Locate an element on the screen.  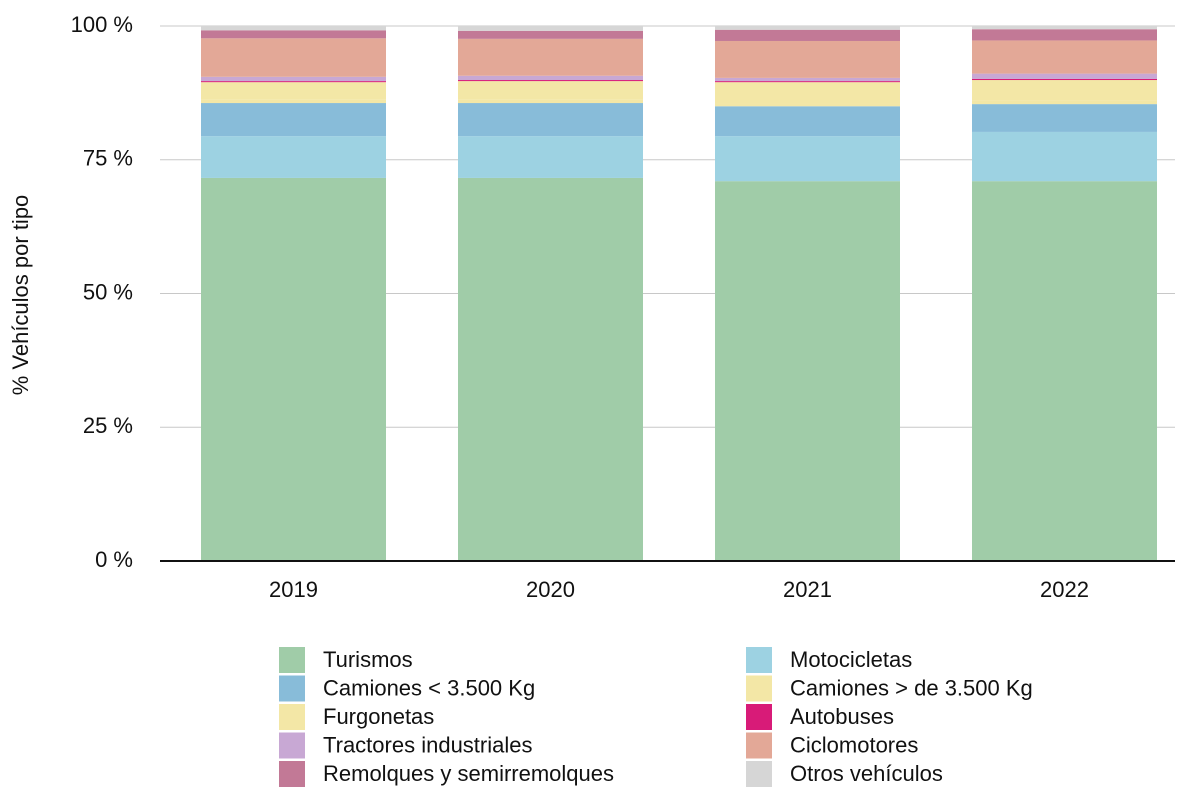
legend-label: Turismos is located at coordinates (368, 659).